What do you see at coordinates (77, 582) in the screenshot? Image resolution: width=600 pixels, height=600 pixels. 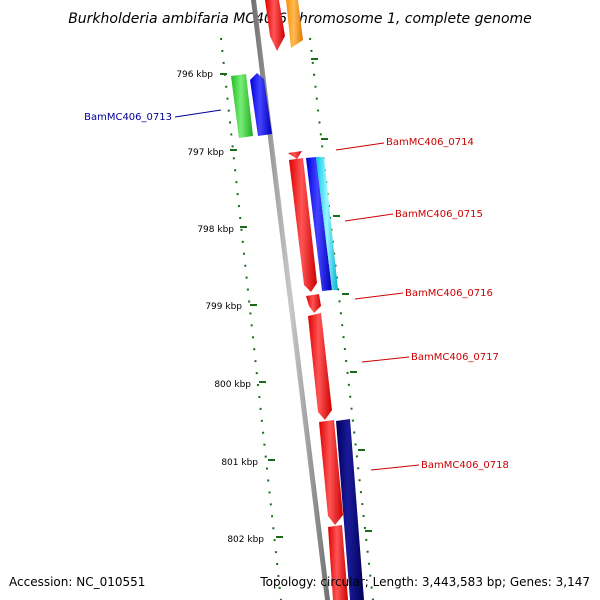 I see `accession-text: Accession: NC_010551` at bounding box center [77, 582].